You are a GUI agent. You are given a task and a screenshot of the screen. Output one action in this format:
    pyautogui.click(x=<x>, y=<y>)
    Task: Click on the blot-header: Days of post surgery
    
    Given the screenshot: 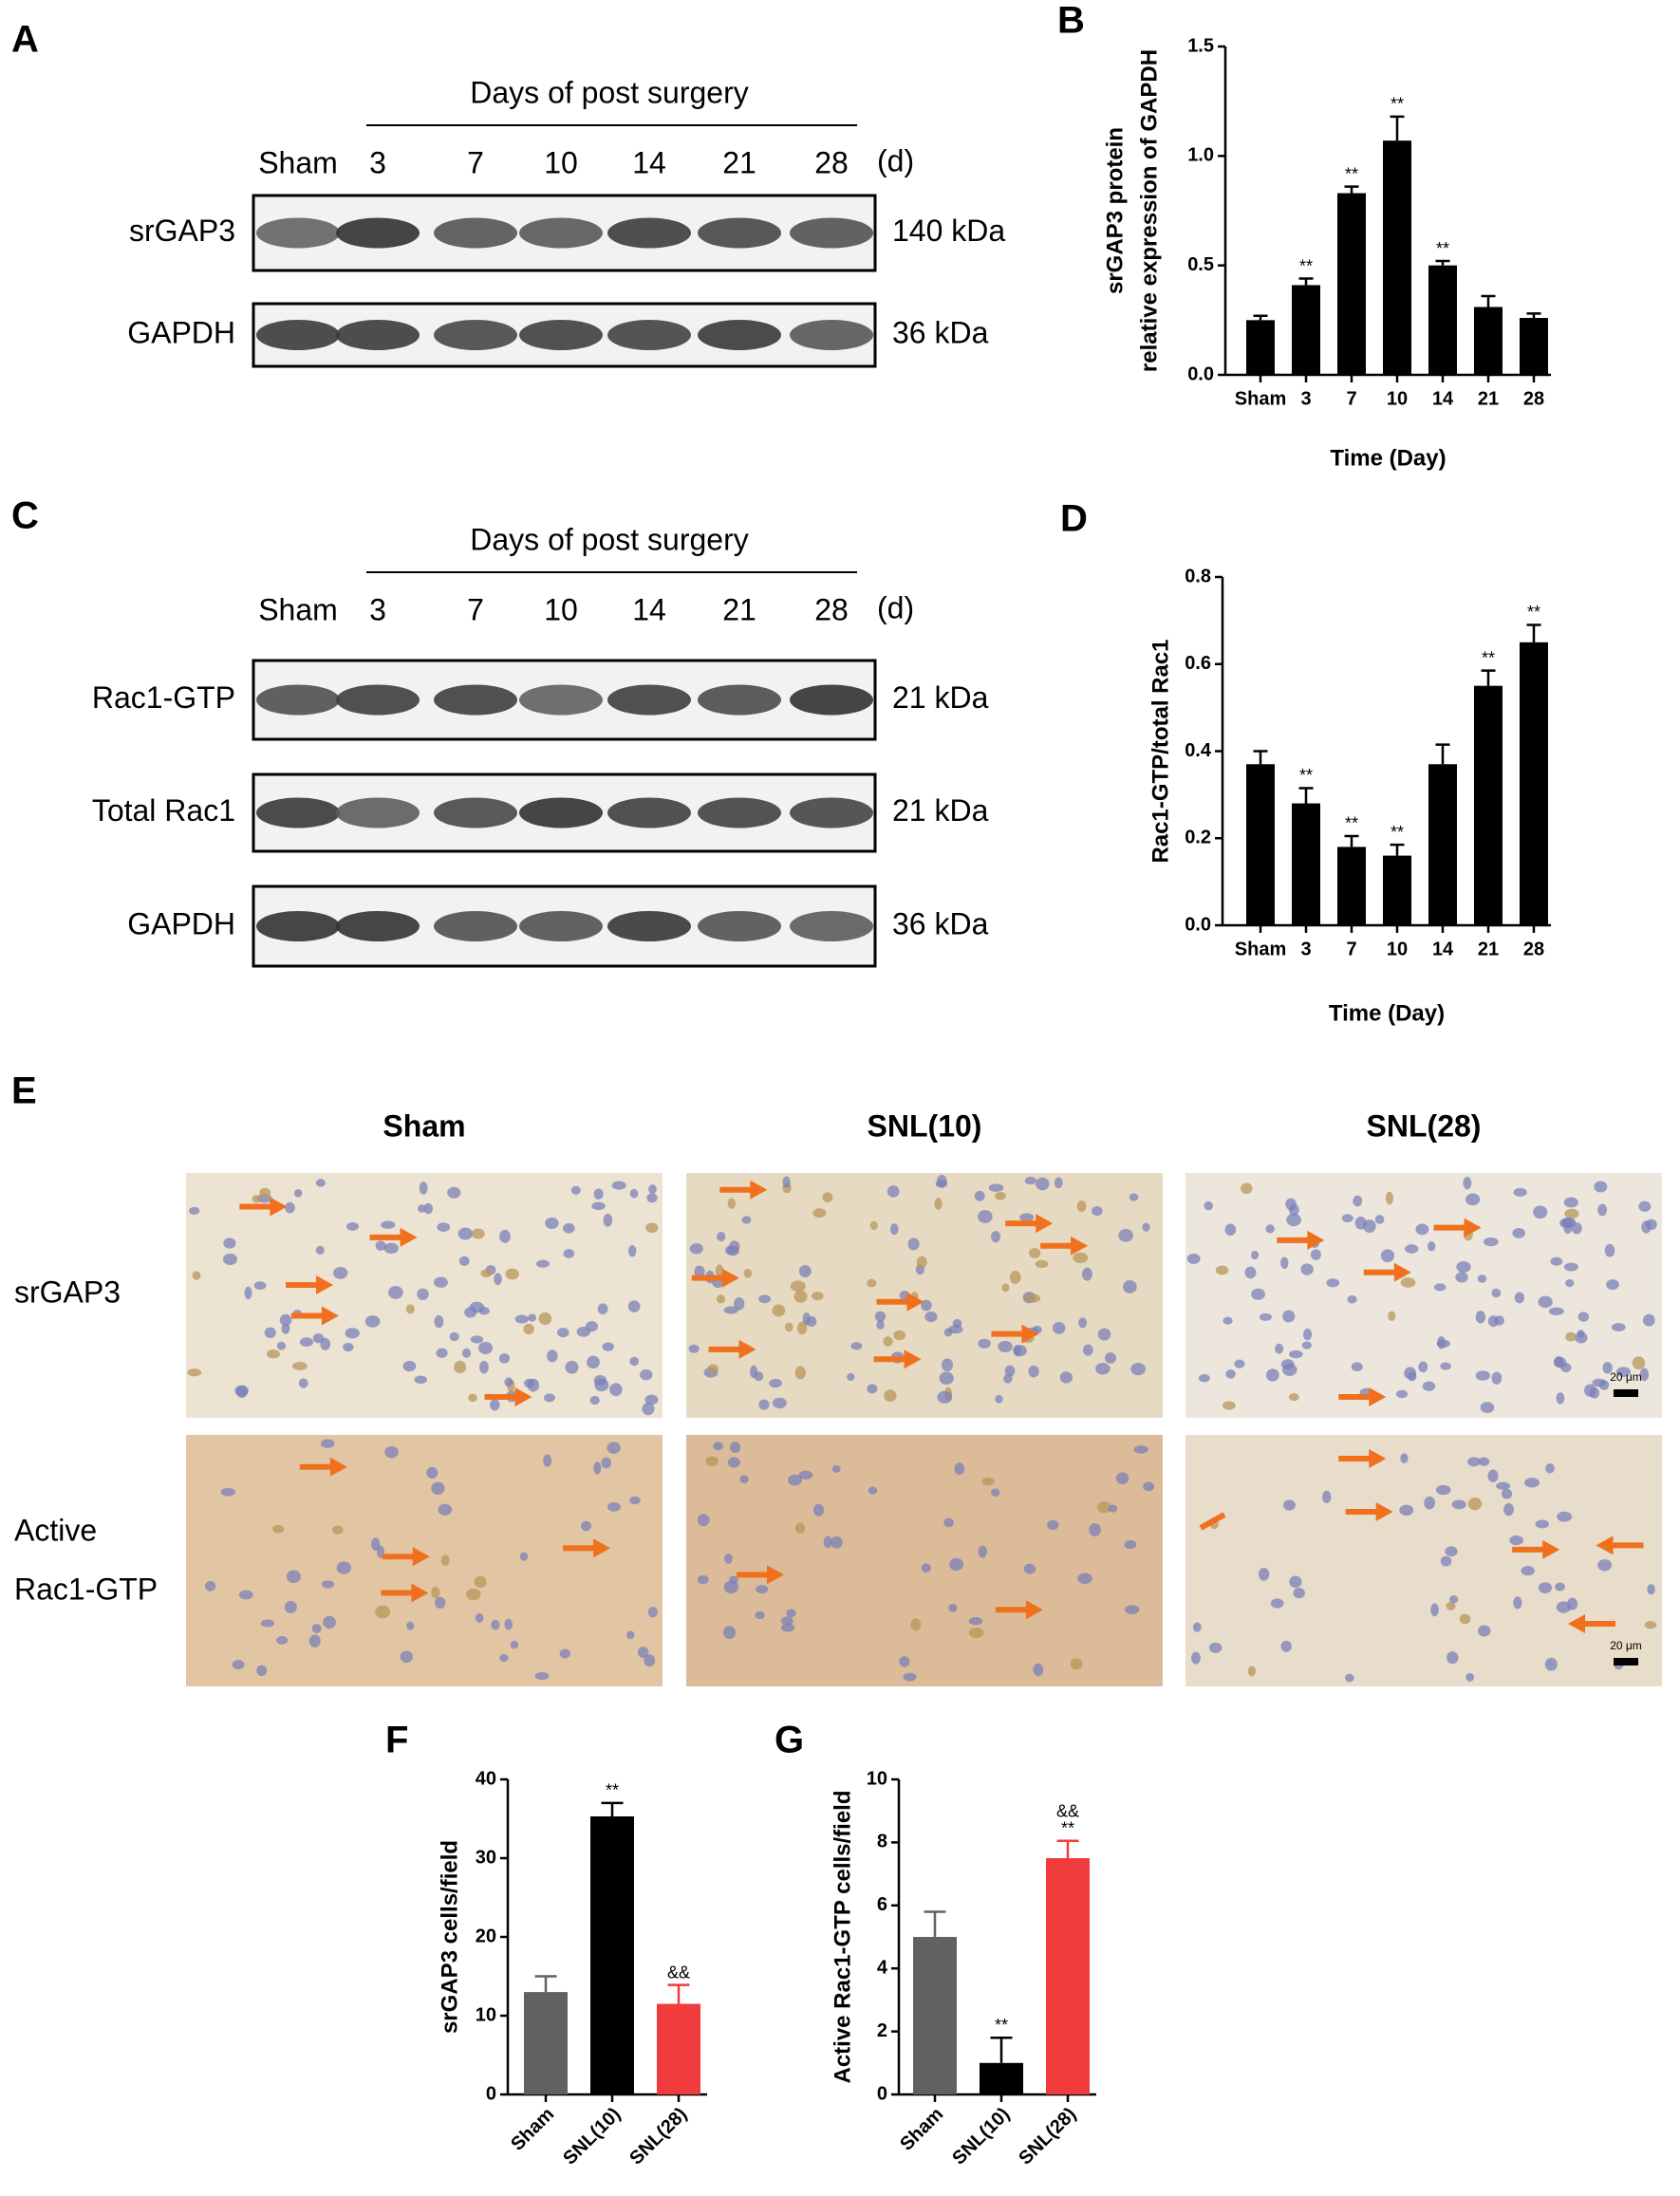 What is the action you would take?
    pyautogui.click(x=609, y=92)
    